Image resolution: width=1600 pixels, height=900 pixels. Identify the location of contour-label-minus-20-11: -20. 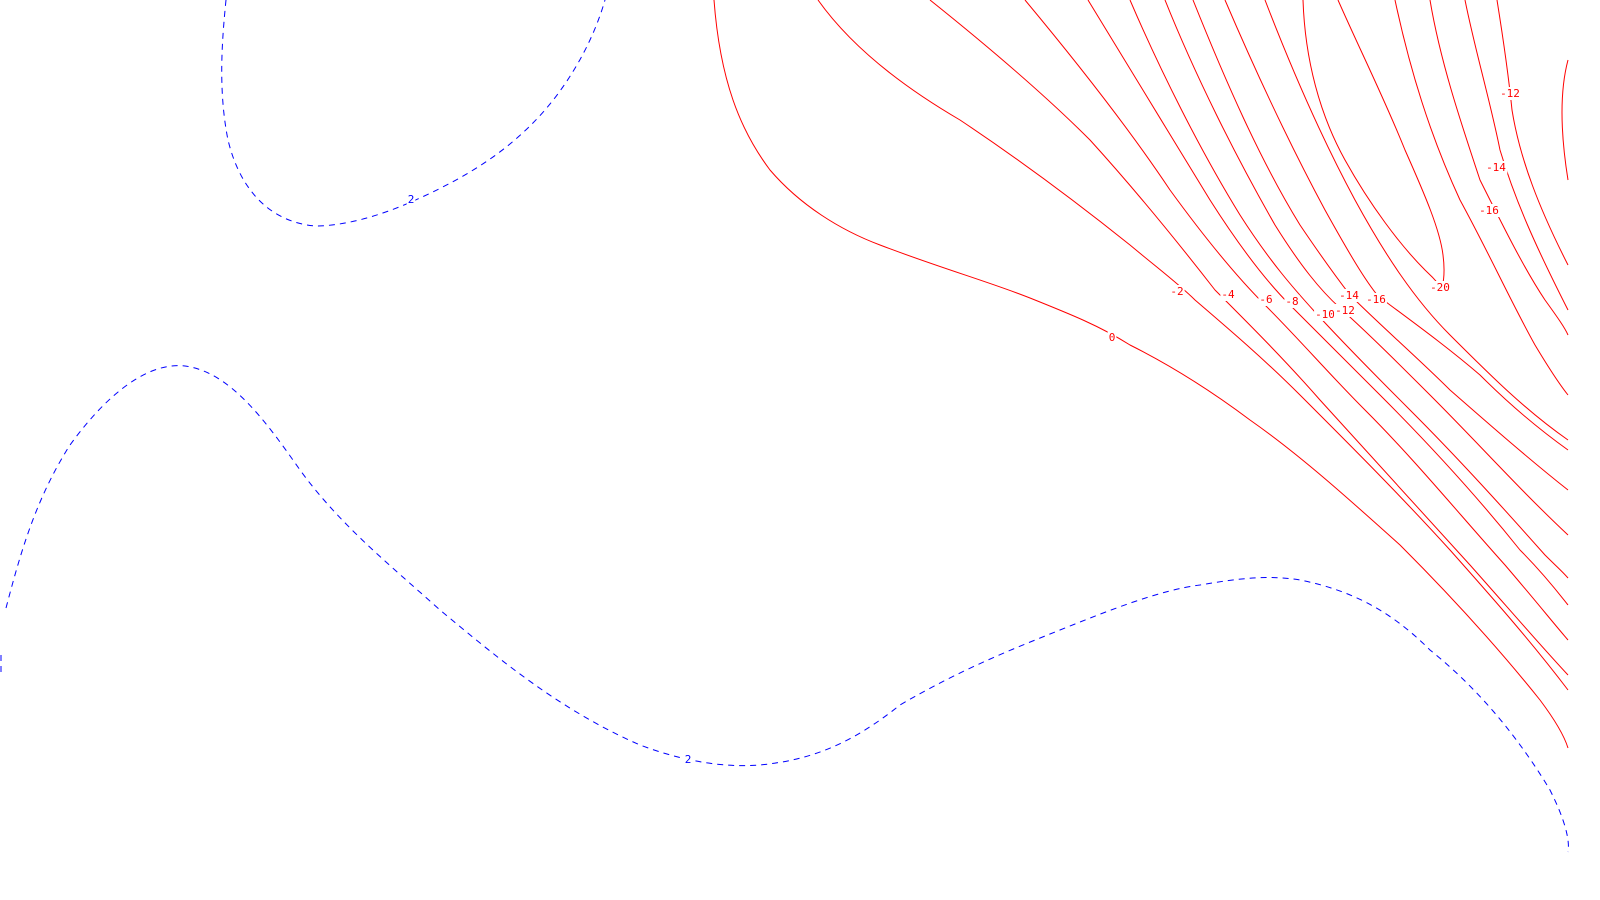
(1440, 287).